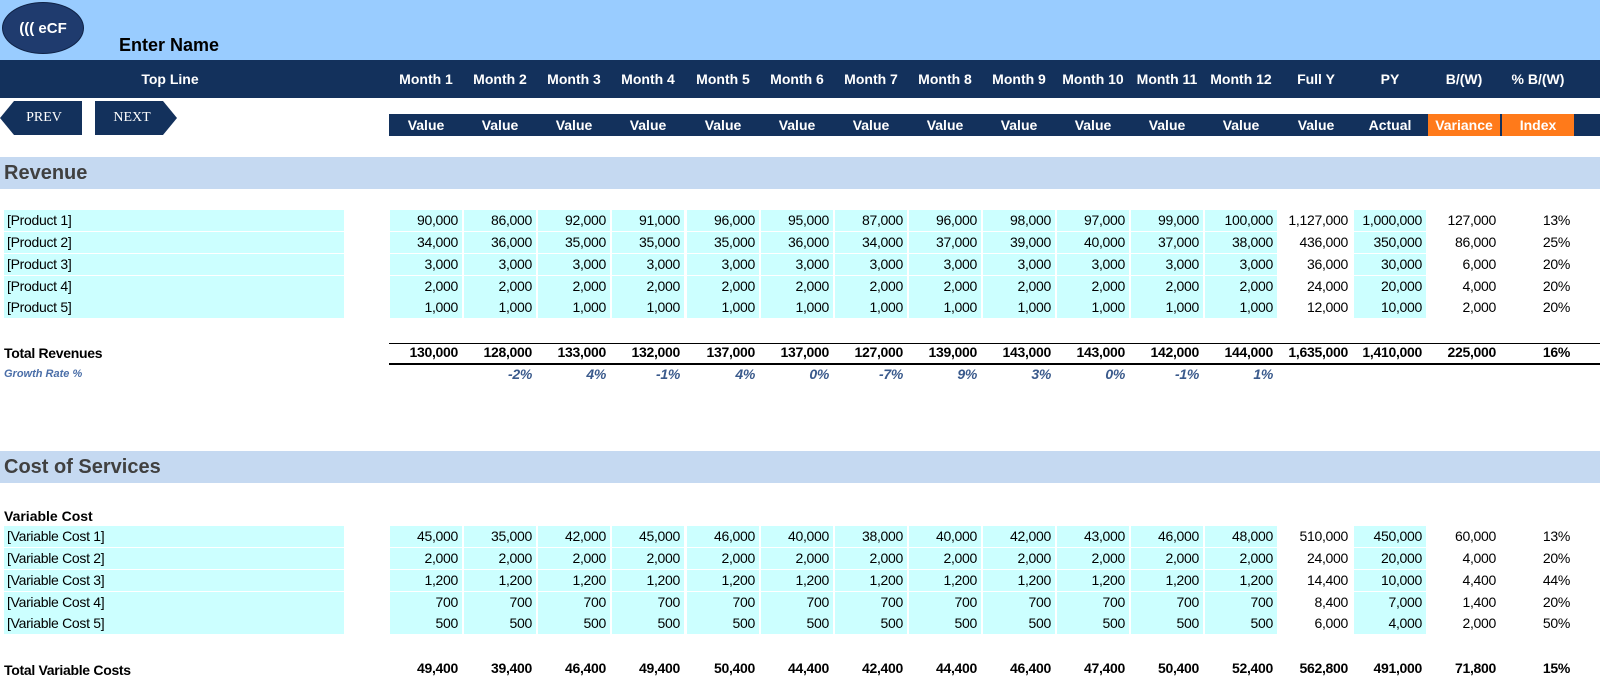  I want to click on table-cell: 36,000, so click(500, 242).